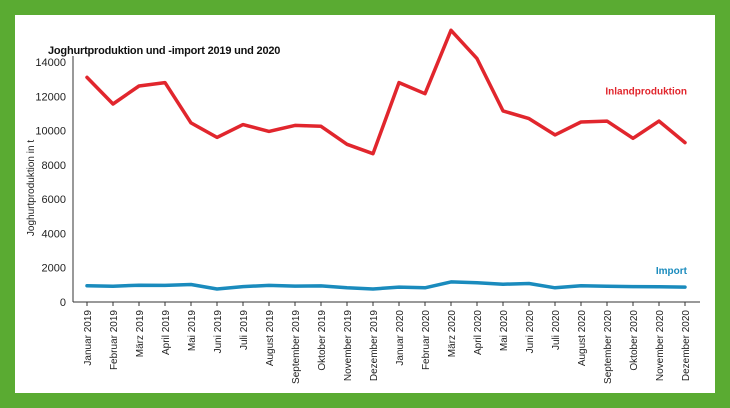 The width and height of the screenshot is (730, 408). What do you see at coordinates (50, 63) in the screenshot?
I see `y-tick-label: 14000` at bounding box center [50, 63].